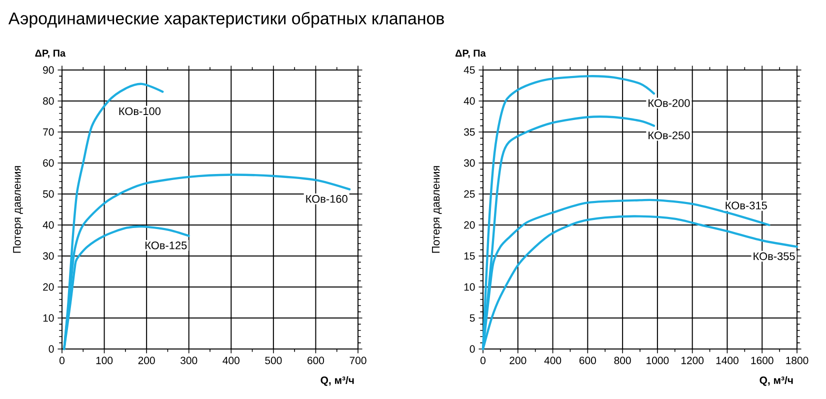 This screenshot has height=399, width=826. I want to click on x-tick-label: 1200, so click(693, 360).